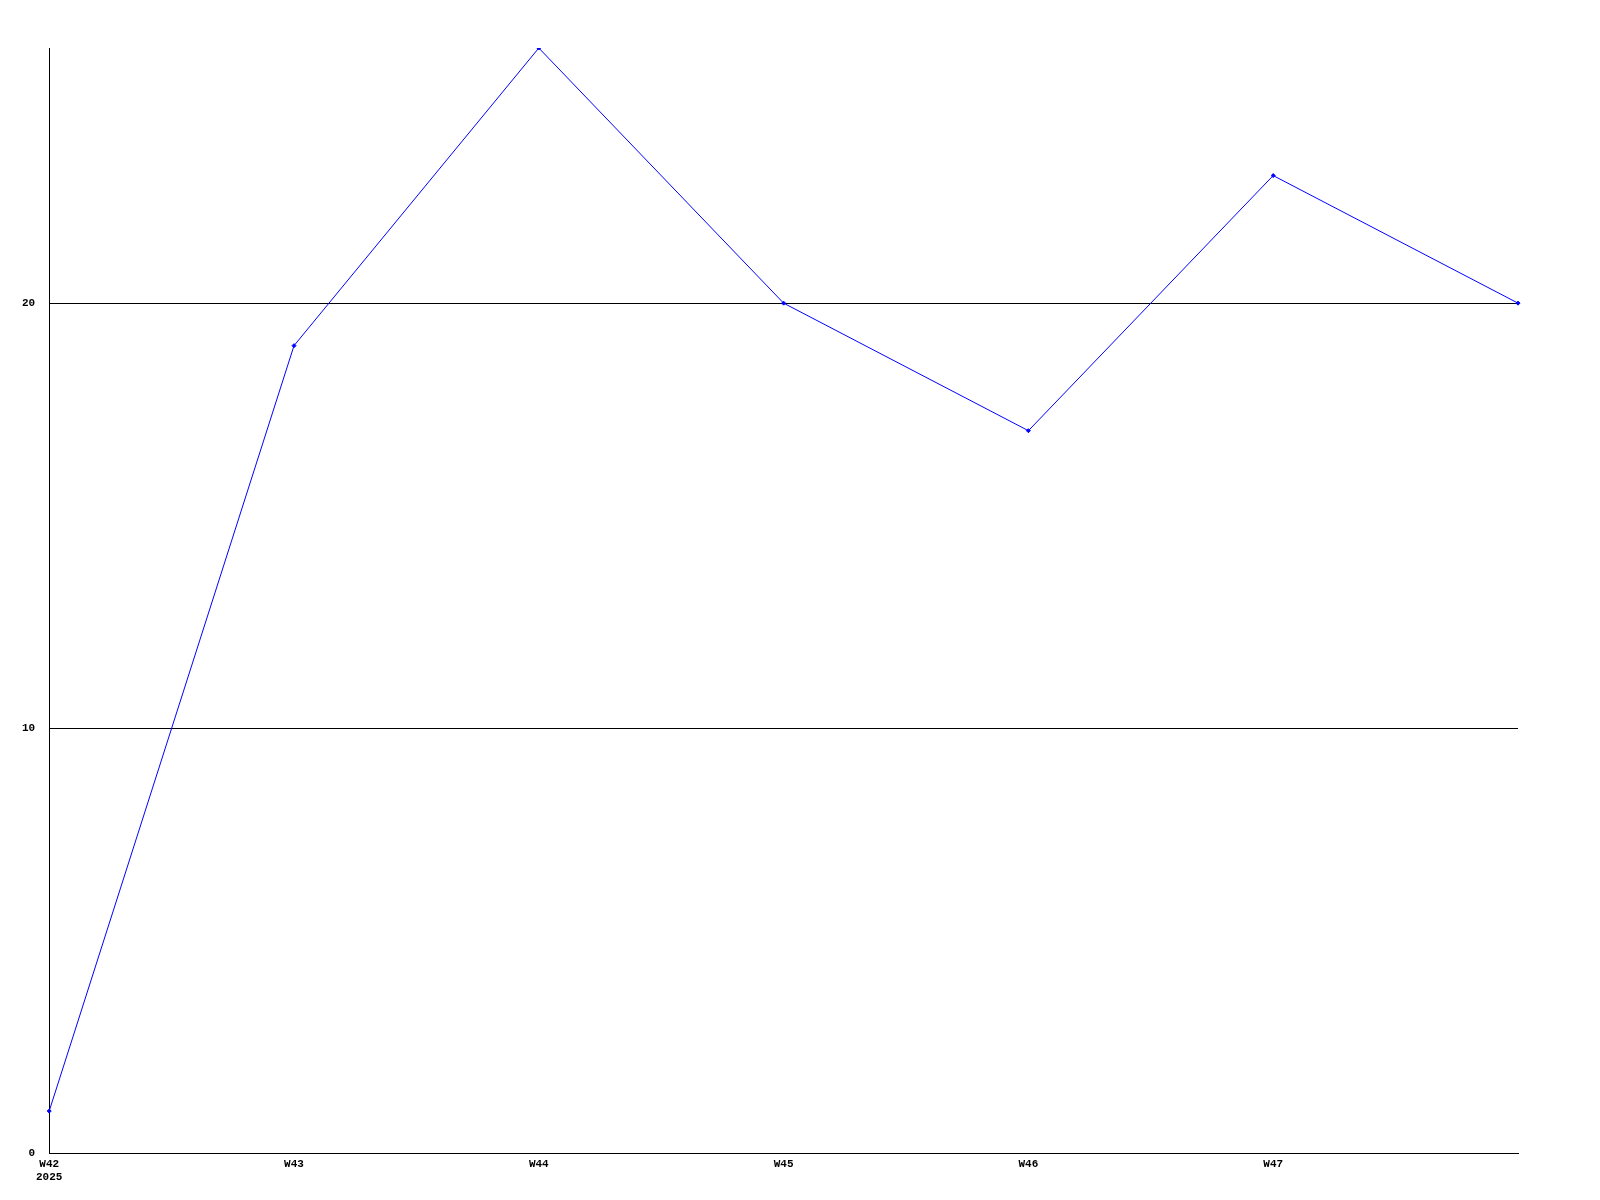 The width and height of the screenshot is (1600, 1200). I want to click on x-tick-label: W43, so click(294, 1163).